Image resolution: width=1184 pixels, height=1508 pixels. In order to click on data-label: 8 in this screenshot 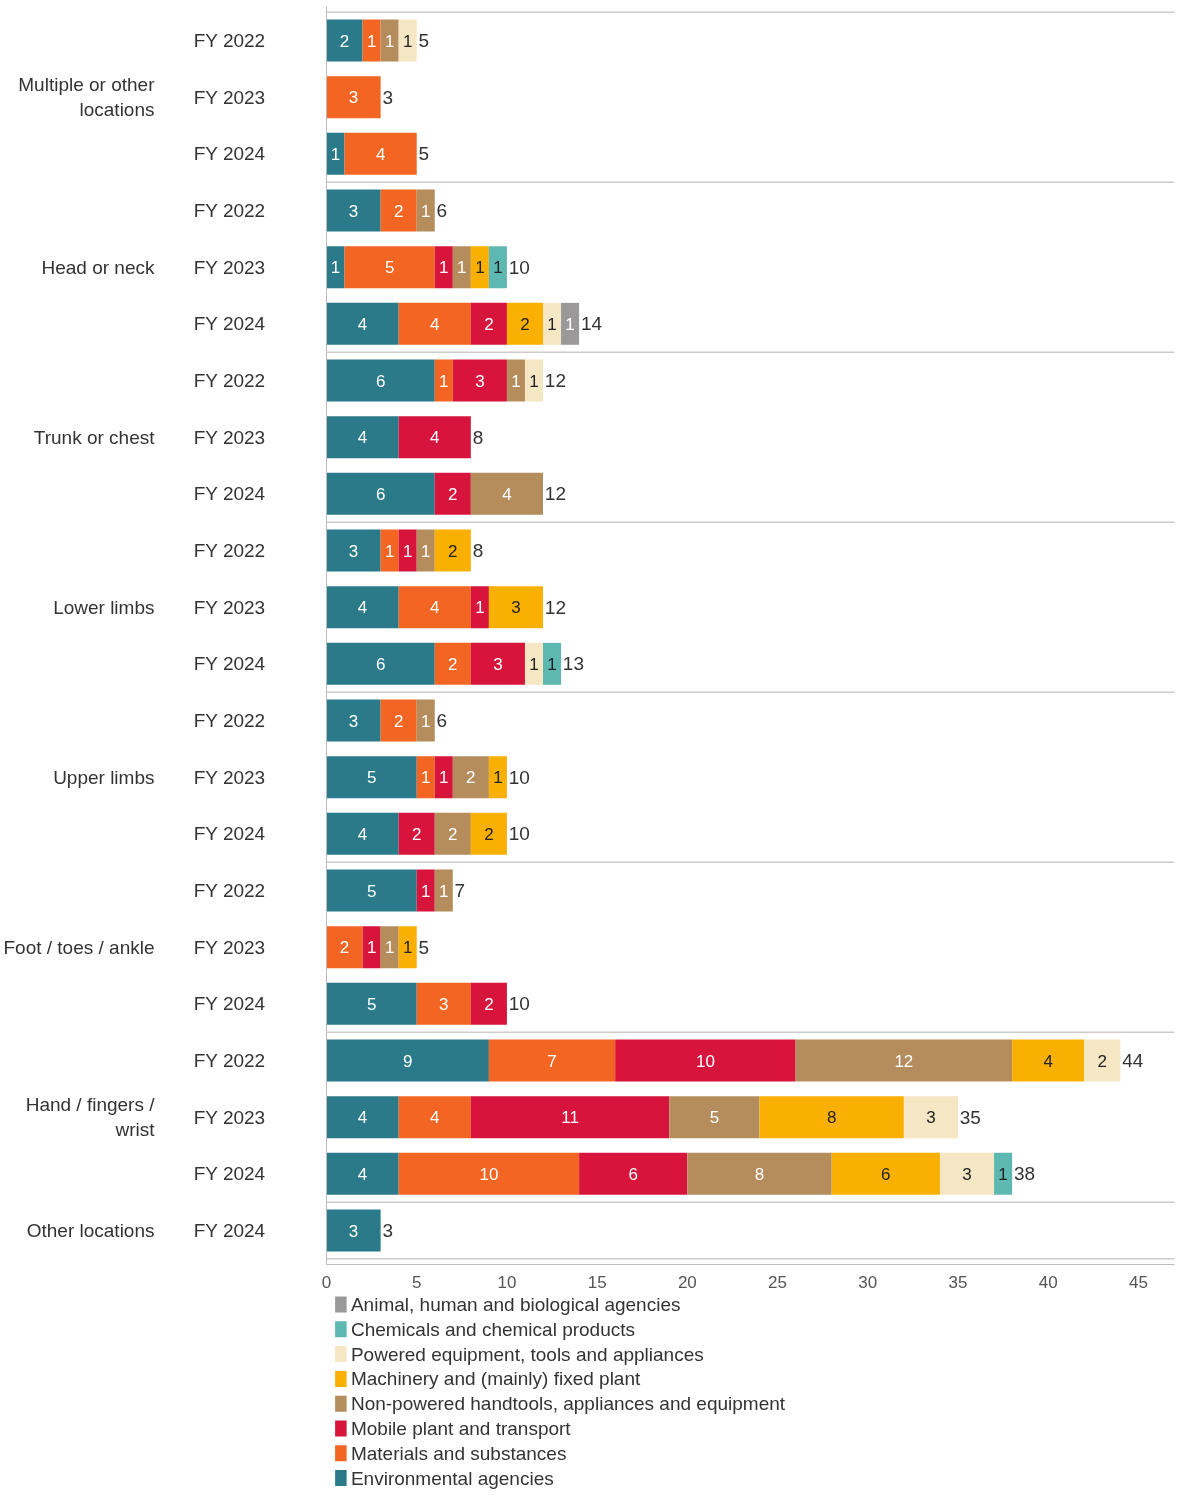, I will do `click(759, 1174)`.